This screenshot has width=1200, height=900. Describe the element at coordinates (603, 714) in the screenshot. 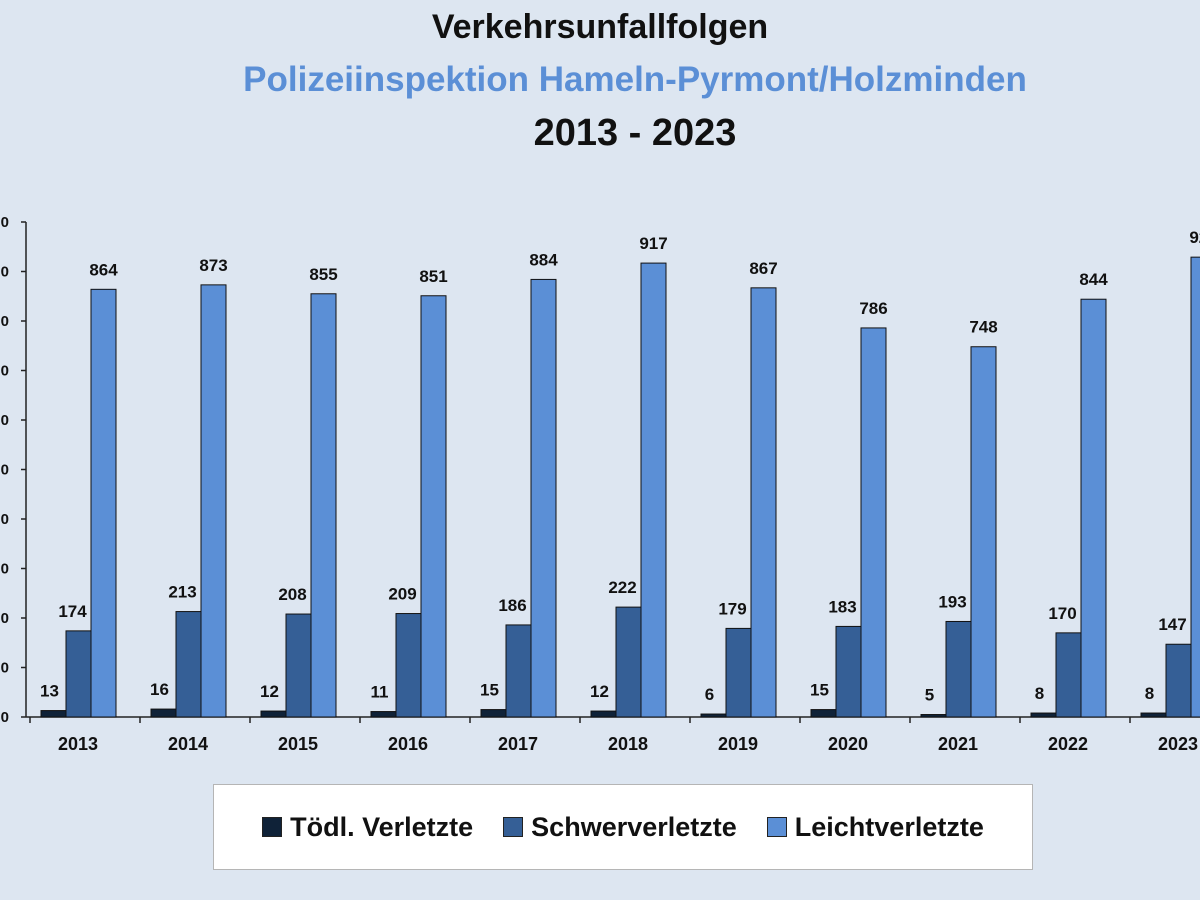

I see `bar-toedl-2018` at that location.